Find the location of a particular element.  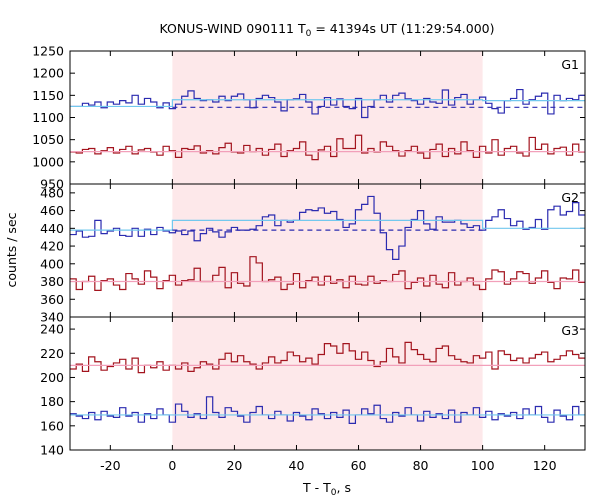

y-tick-label: 400 is located at coordinates (52, 263).